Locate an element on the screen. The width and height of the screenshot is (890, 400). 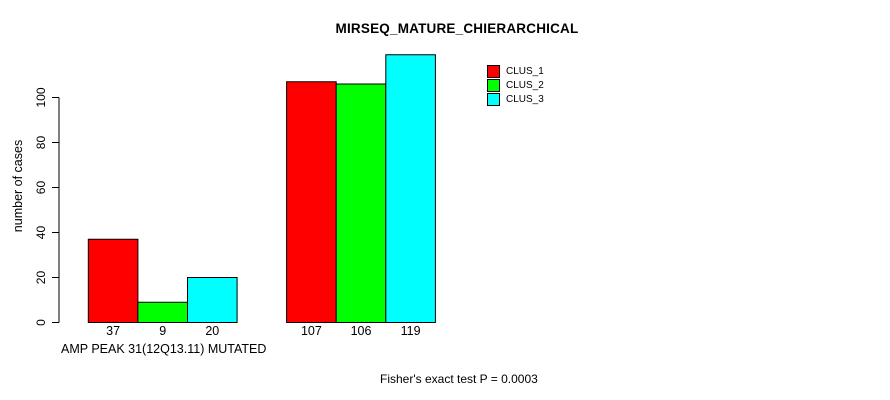
legend: CLUS_1 CLUS_2 CLUS_3 is located at coordinates (515, 86).